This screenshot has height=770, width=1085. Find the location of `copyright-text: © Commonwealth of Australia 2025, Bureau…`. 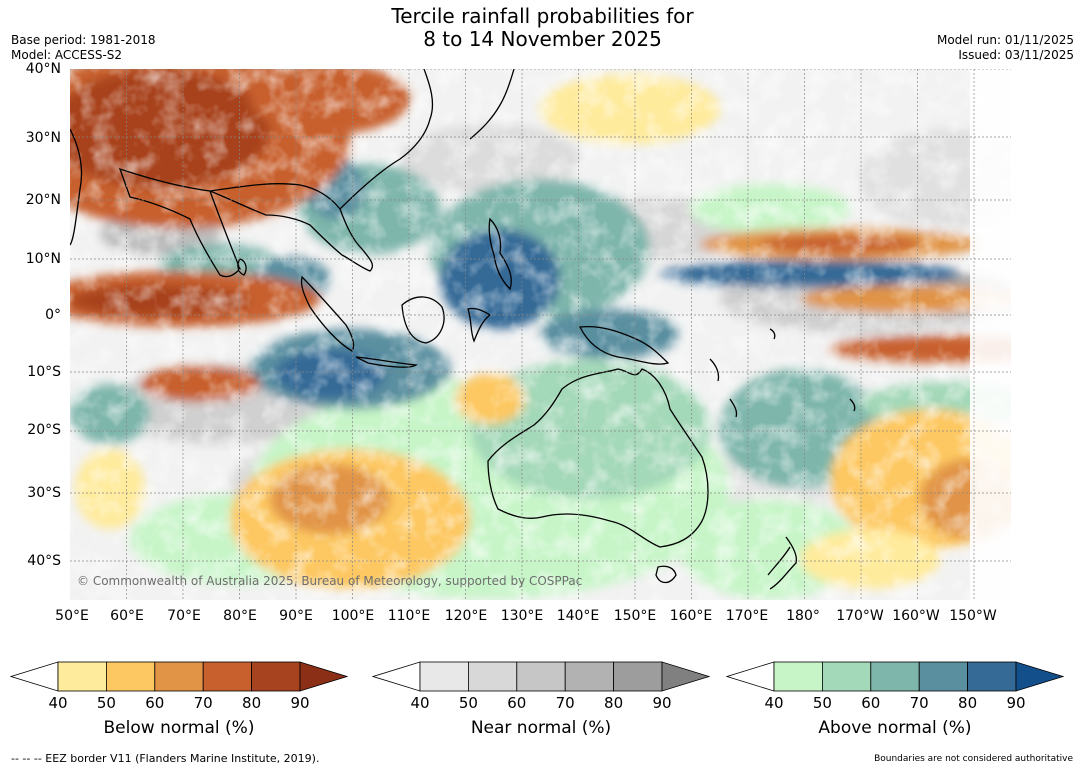

copyright-text: © Commonwealth of Australia 2025, Bureau… is located at coordinates (330, 581).